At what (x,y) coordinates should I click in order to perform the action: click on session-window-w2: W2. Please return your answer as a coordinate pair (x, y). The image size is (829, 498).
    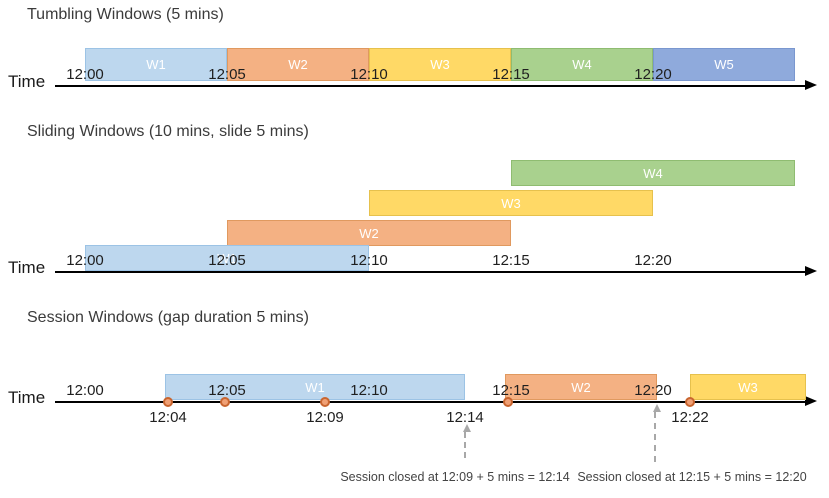
    Looking at the image, I should click on (581, 387).